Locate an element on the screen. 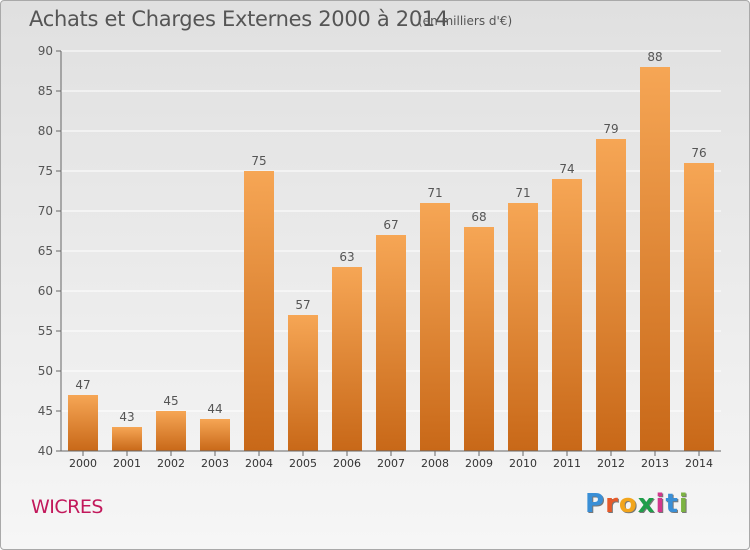  x-tick-label: 2001 is located at coordinates (127, 463).